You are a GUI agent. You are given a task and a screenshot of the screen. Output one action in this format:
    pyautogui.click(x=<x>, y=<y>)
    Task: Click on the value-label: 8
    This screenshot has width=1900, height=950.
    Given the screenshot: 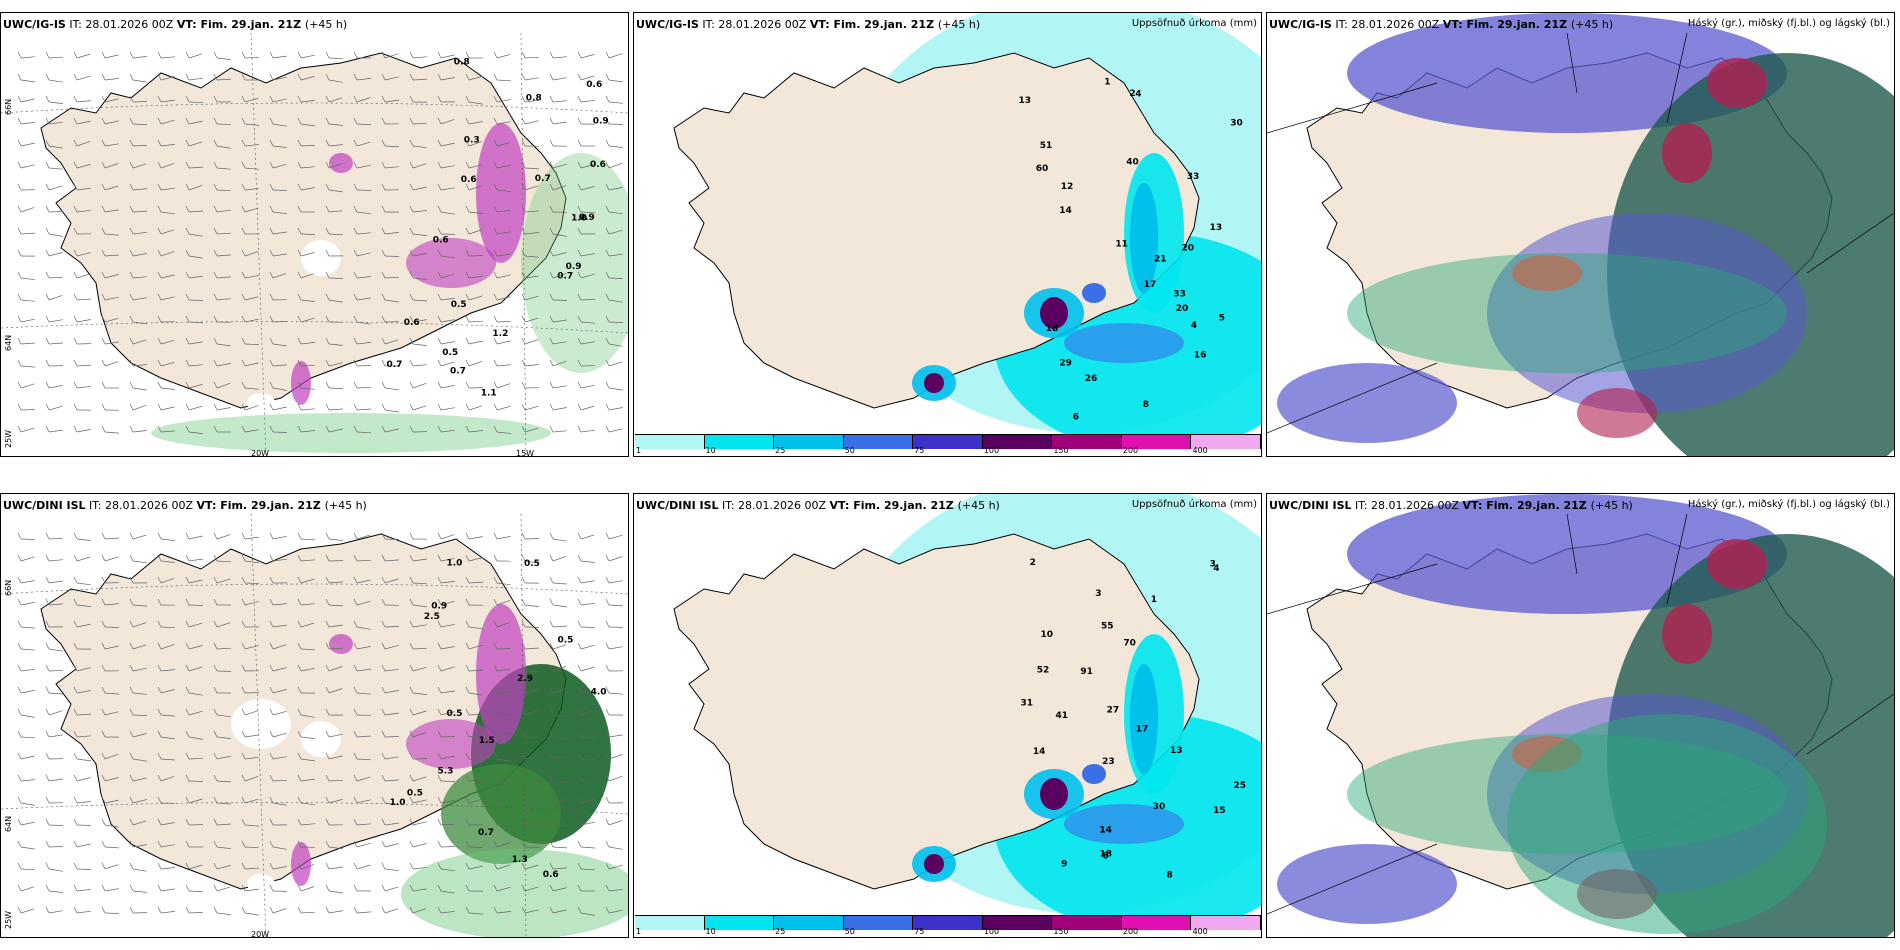 What is the action you would take?
    pyautogui.click(x=1146, y=405)
    